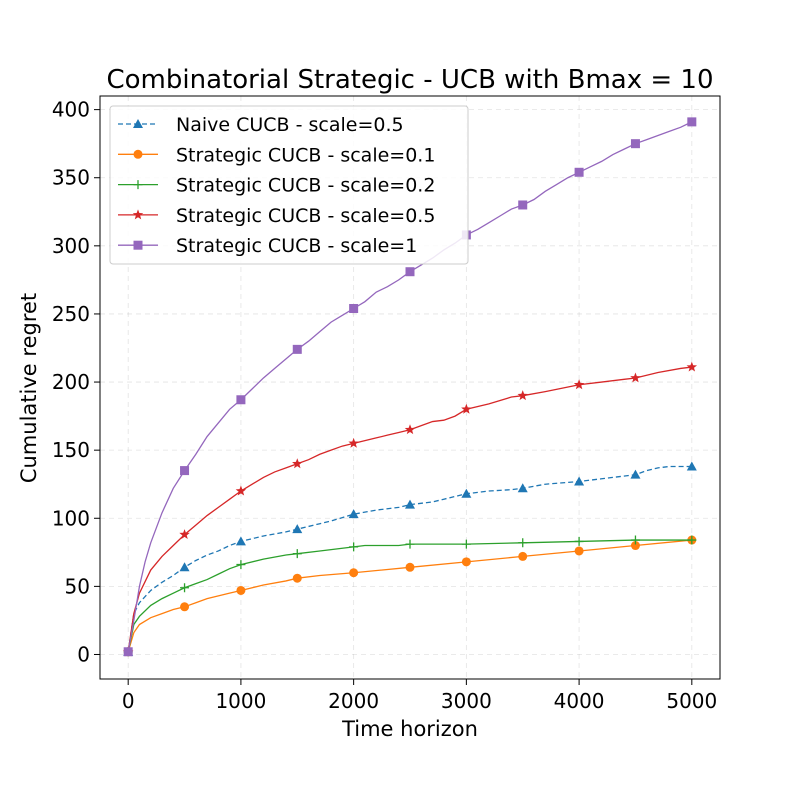  What do you see at coordinates (71, 382) in the screenshot?
I see `y-tick-label: 200` at bounding box center [71, 382].